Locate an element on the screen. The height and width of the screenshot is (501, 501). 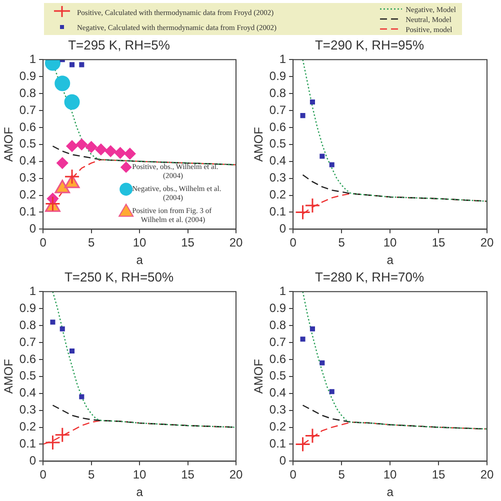
chart-title: T=290 K, RH=95% is located at coordinates (369, 44).